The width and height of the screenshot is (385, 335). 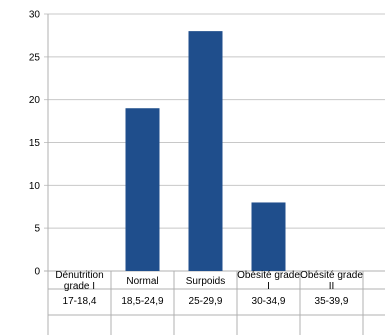 I want to click on range-label: 30-34,9, so click(x=269, y=301).